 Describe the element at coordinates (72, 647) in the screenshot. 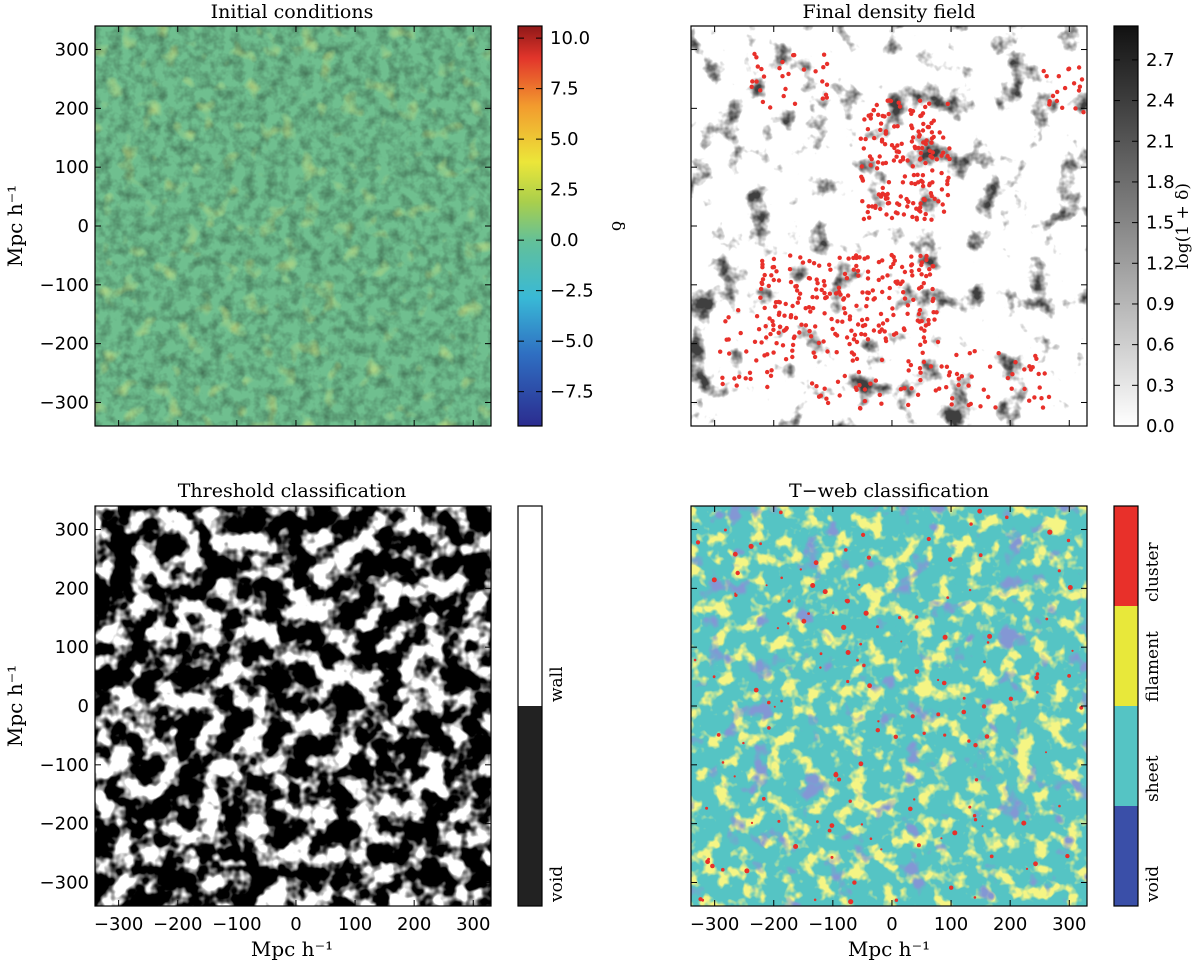

I see `ytick-label: 100` at that location.